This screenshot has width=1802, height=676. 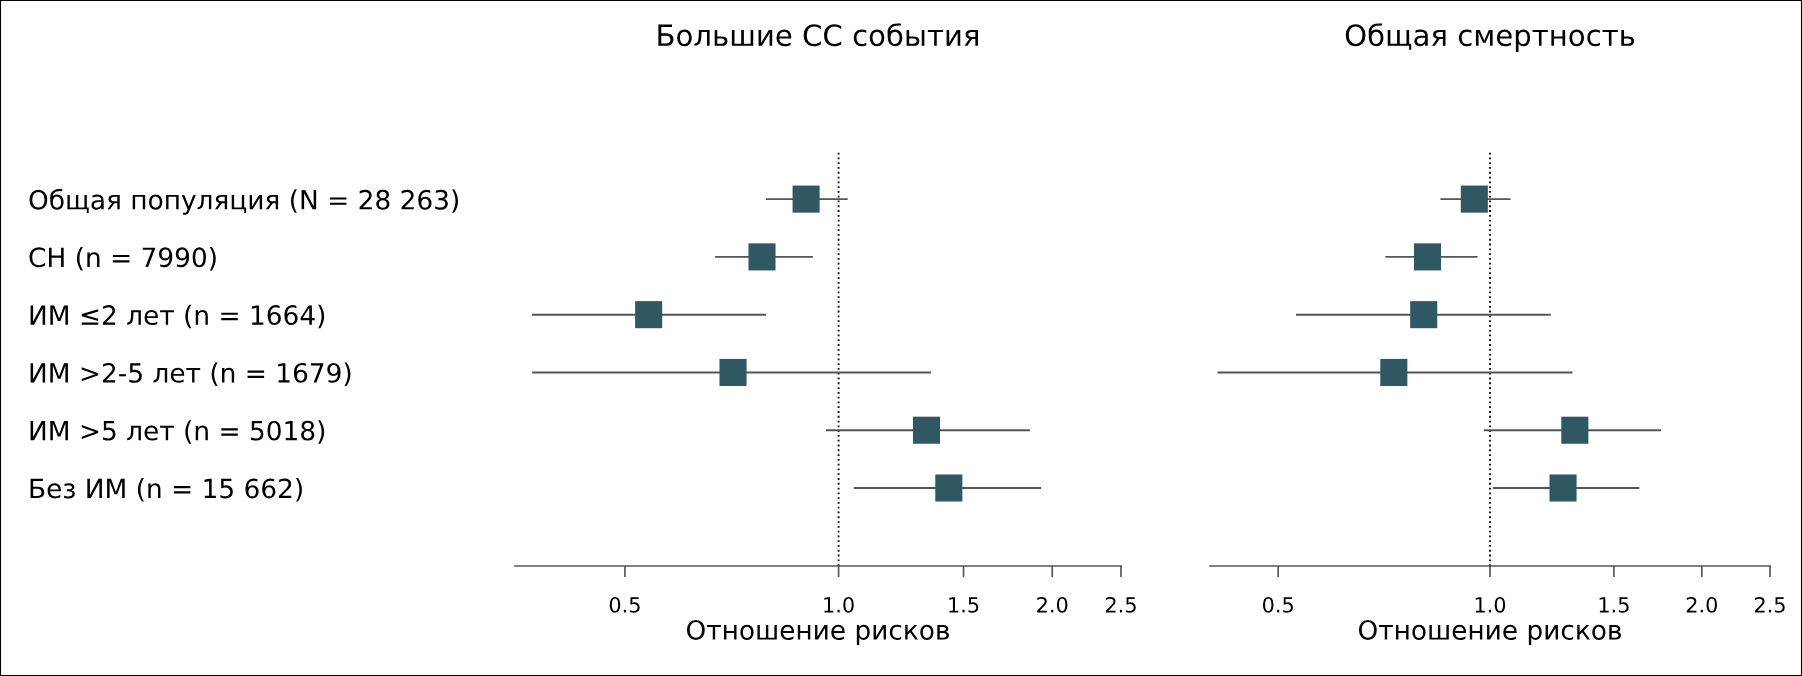 I want to click on y-tick-label: Без ИМ (n = 15 662), so click(x=166, y=490).